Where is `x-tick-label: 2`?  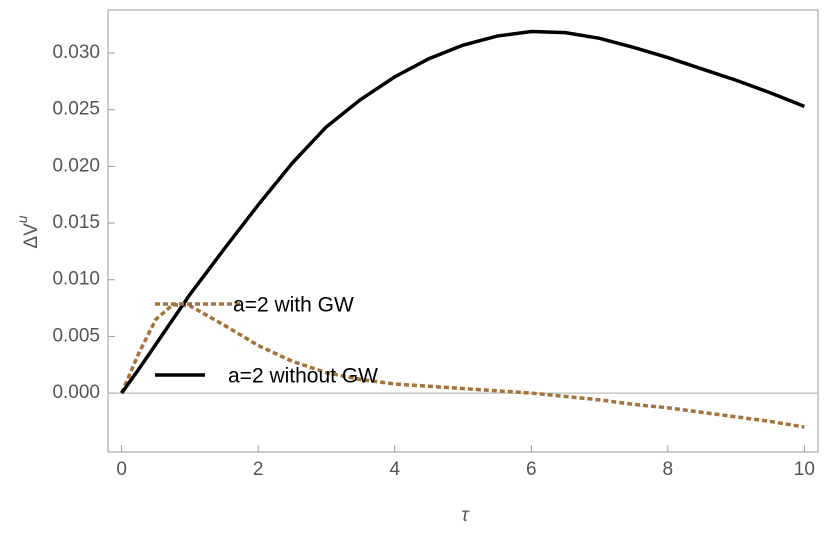
x-tick-label: 2 is located at coordinates (258, 469).